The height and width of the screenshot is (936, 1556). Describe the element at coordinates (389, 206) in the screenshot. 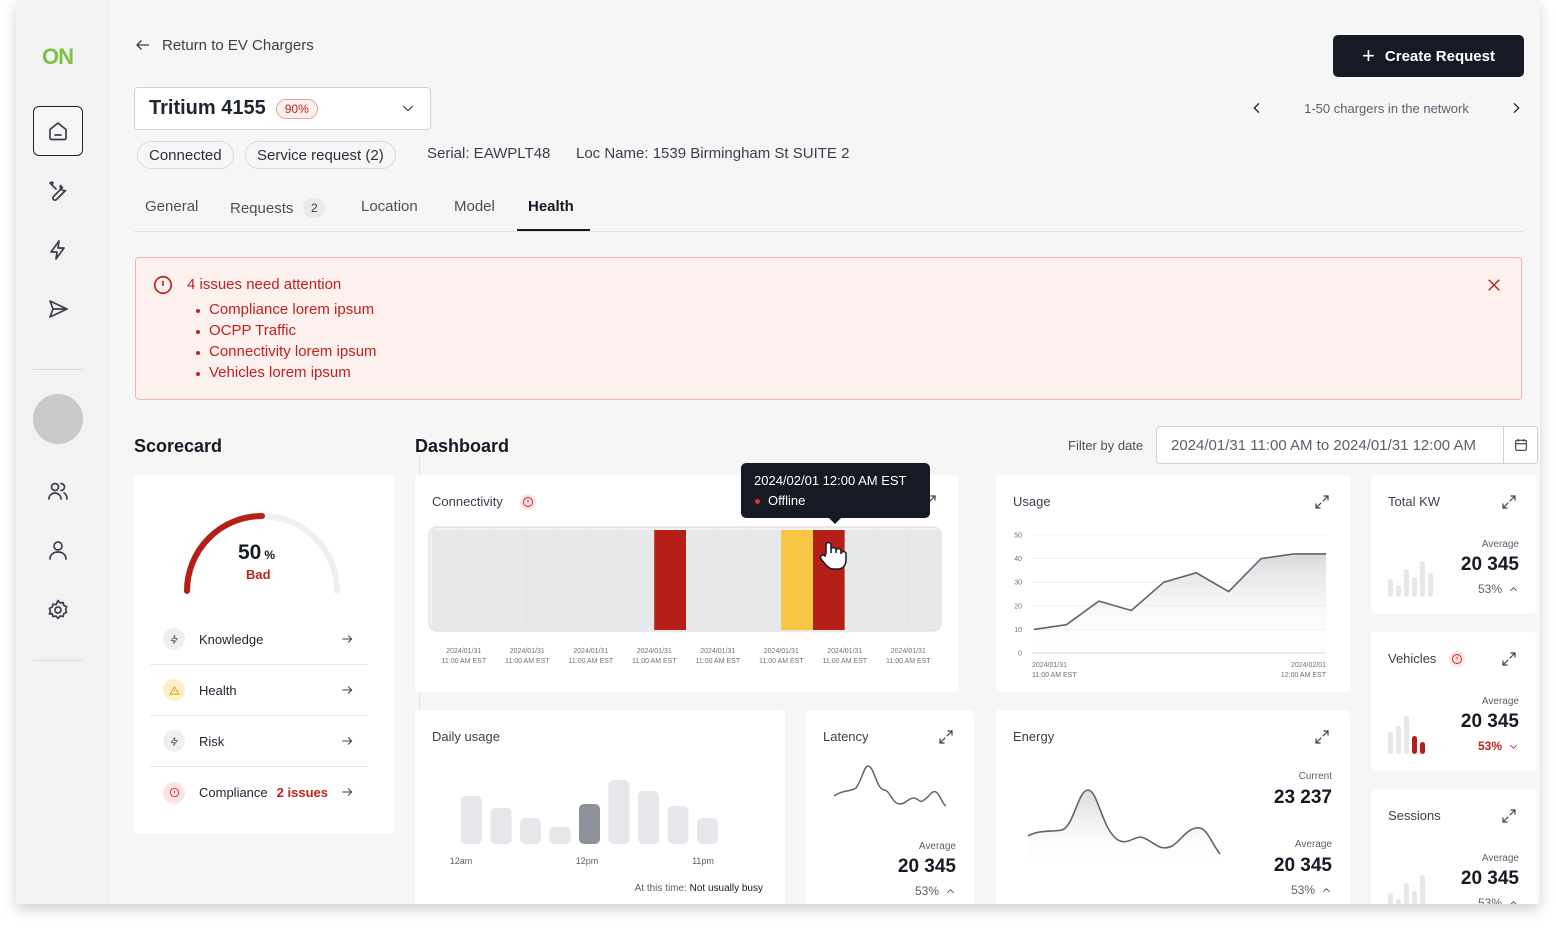

I see `tab-location: Location` at that location.